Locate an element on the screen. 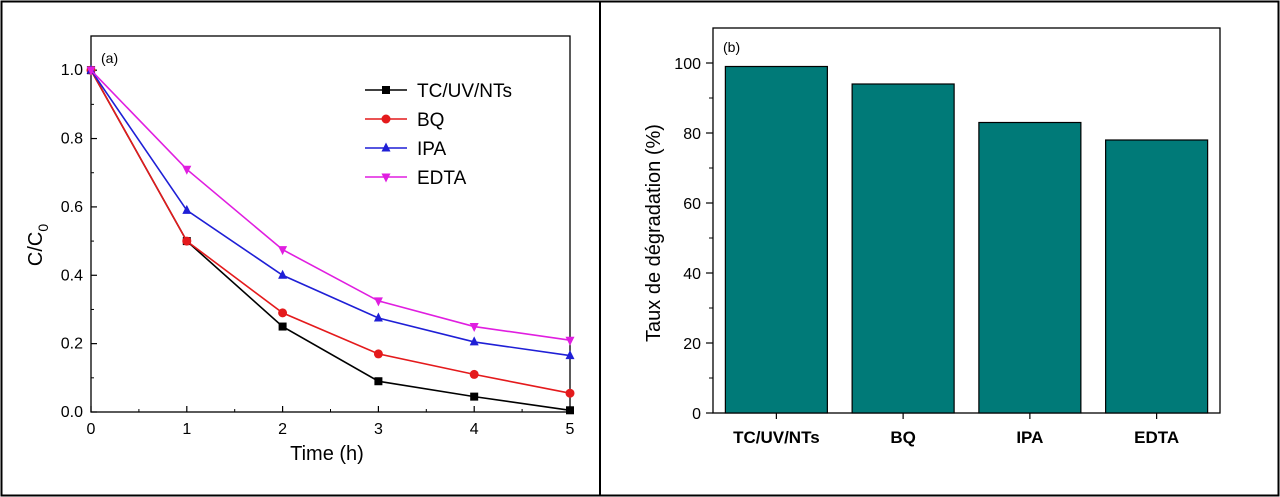 This screenshot has height=497, width=1280. x-category-label-edta: EDTA is located at coordinates (1156, 437).